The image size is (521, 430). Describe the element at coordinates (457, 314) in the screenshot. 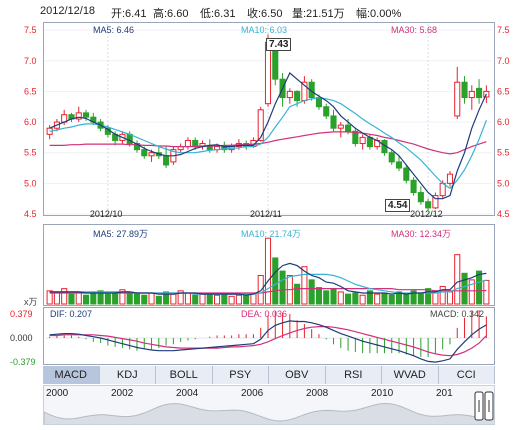

I see `macd-label: MACD: 0.342` at that location.